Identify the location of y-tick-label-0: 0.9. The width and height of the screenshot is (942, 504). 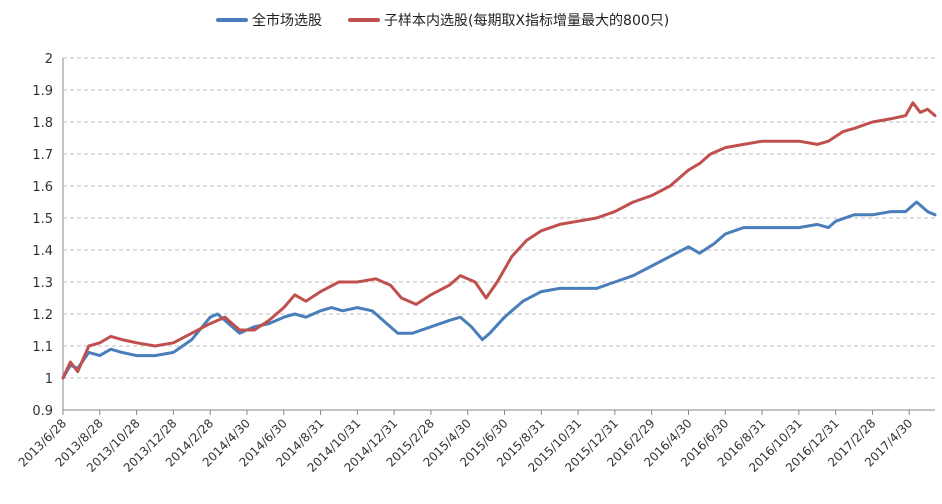
(42, 411).